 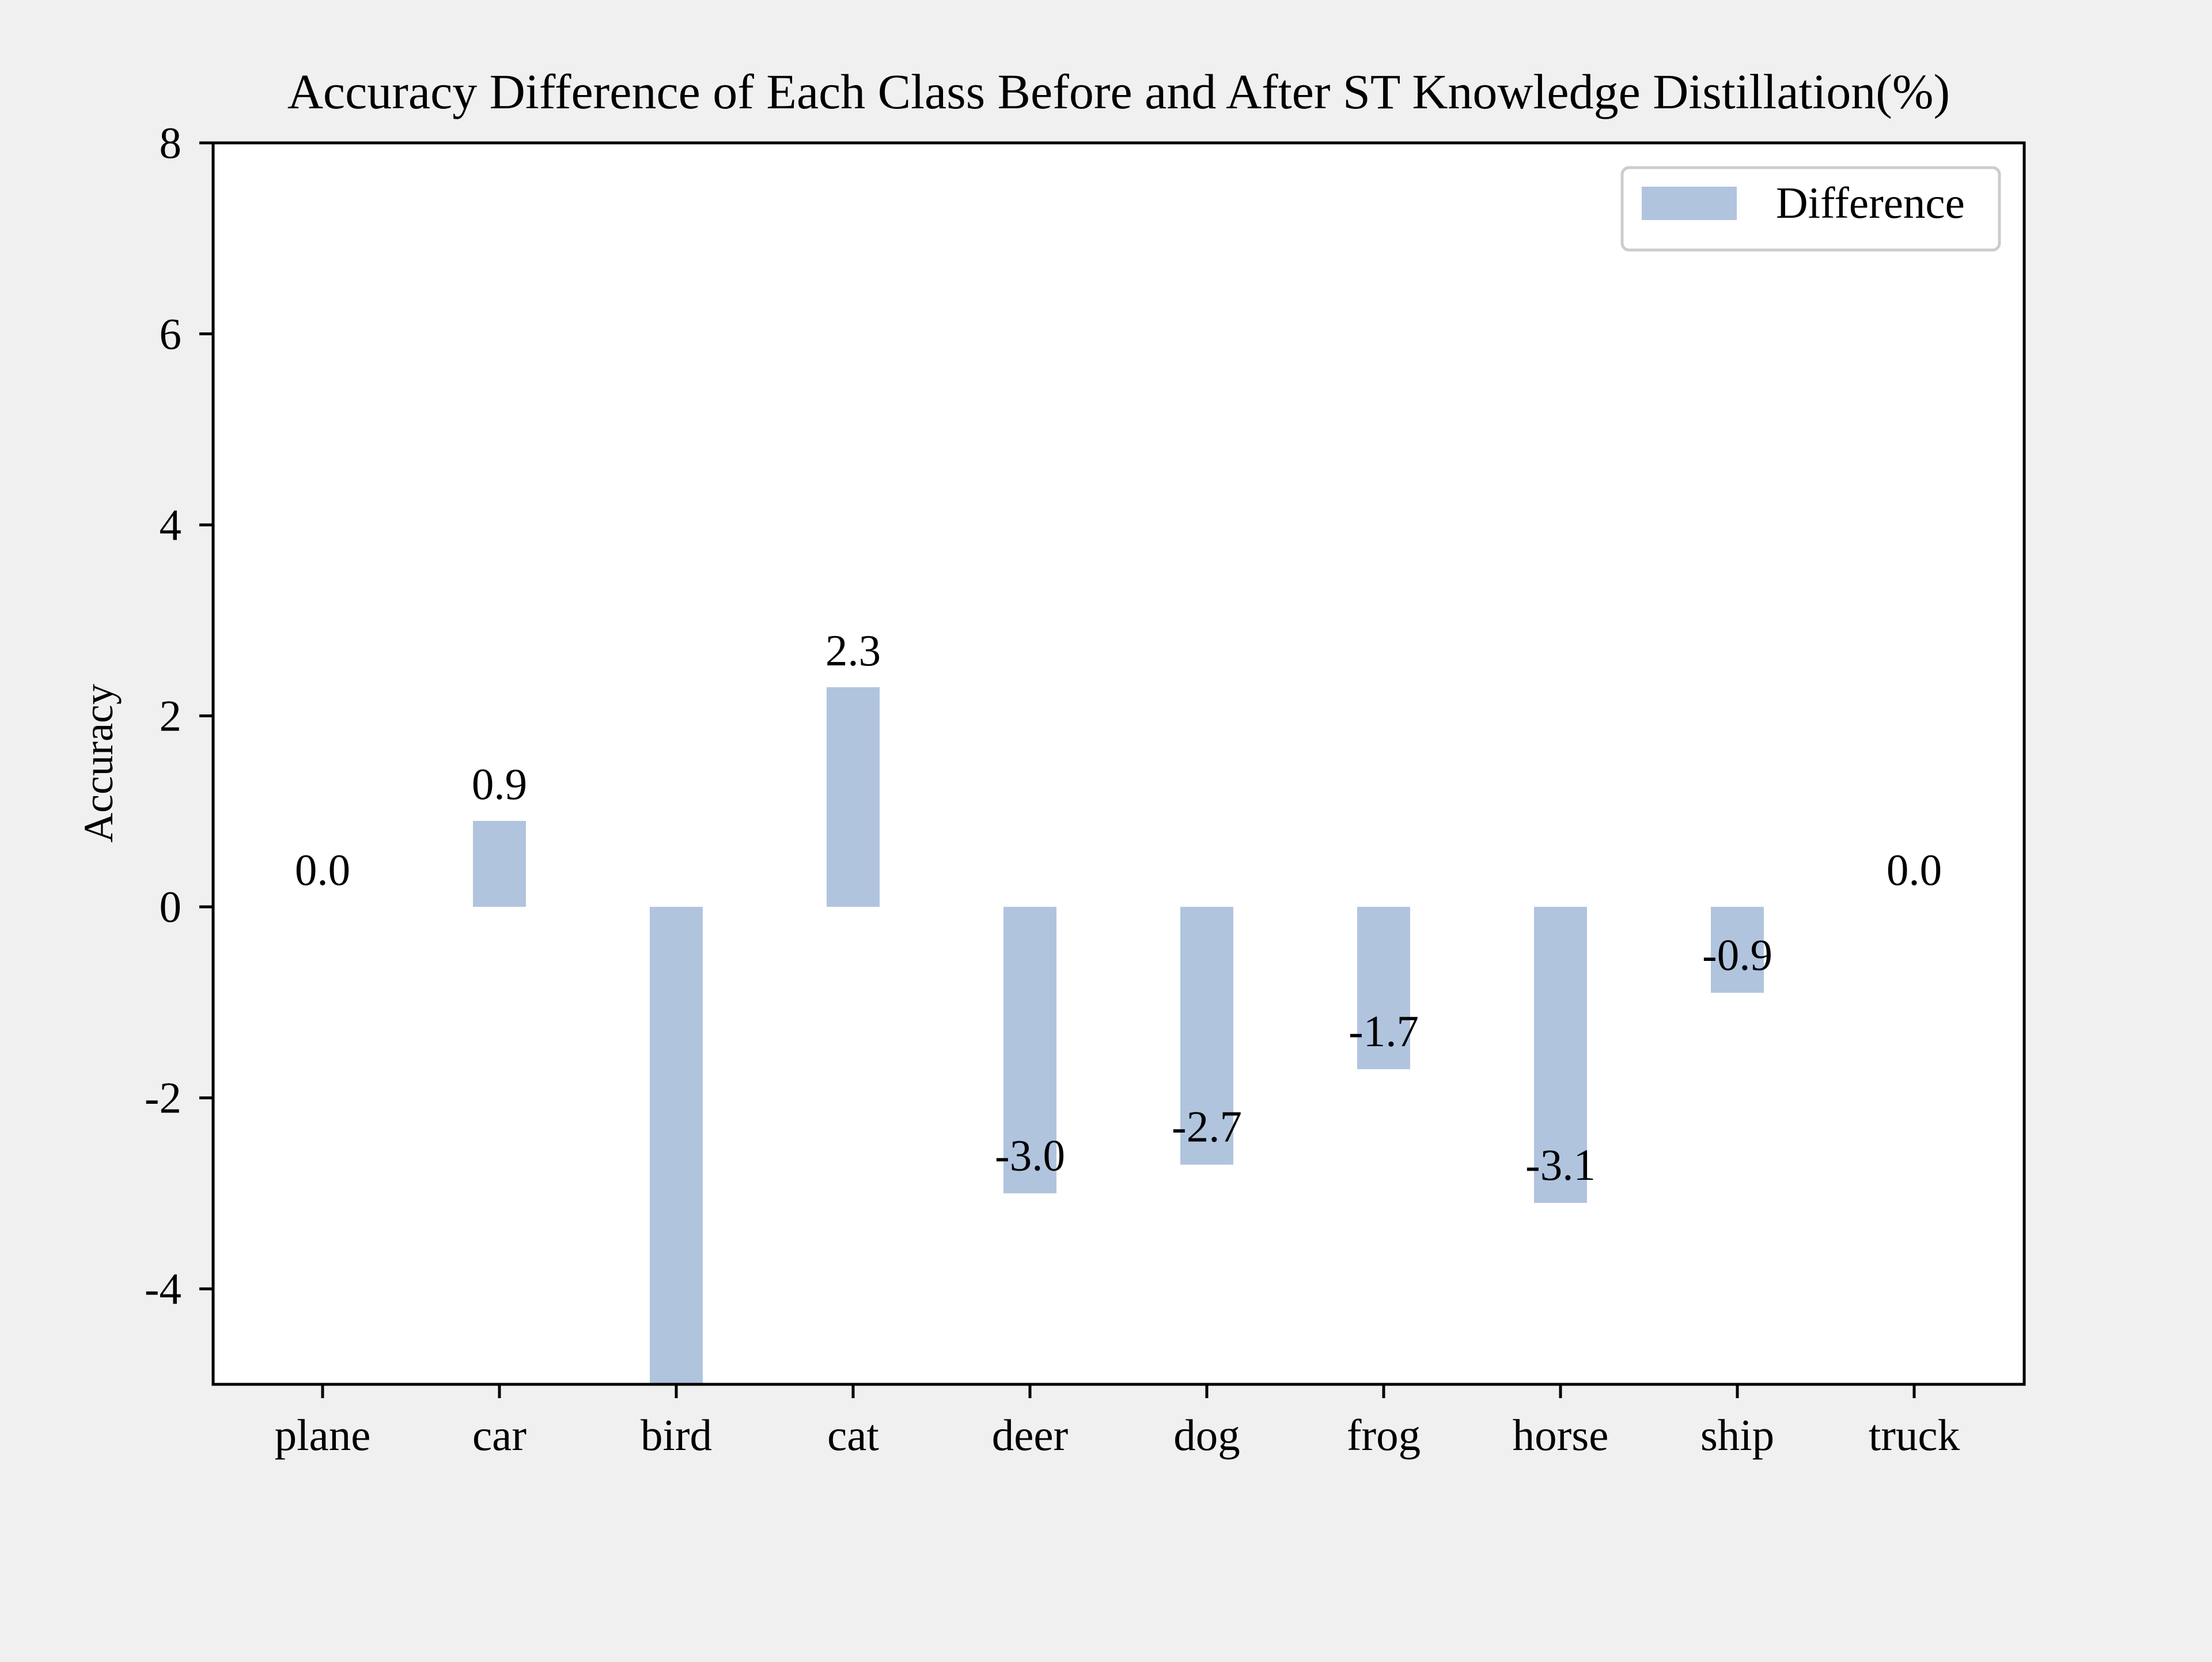 I want to click on data-label-deer: -3.0, so click(x=1030, y=1155).